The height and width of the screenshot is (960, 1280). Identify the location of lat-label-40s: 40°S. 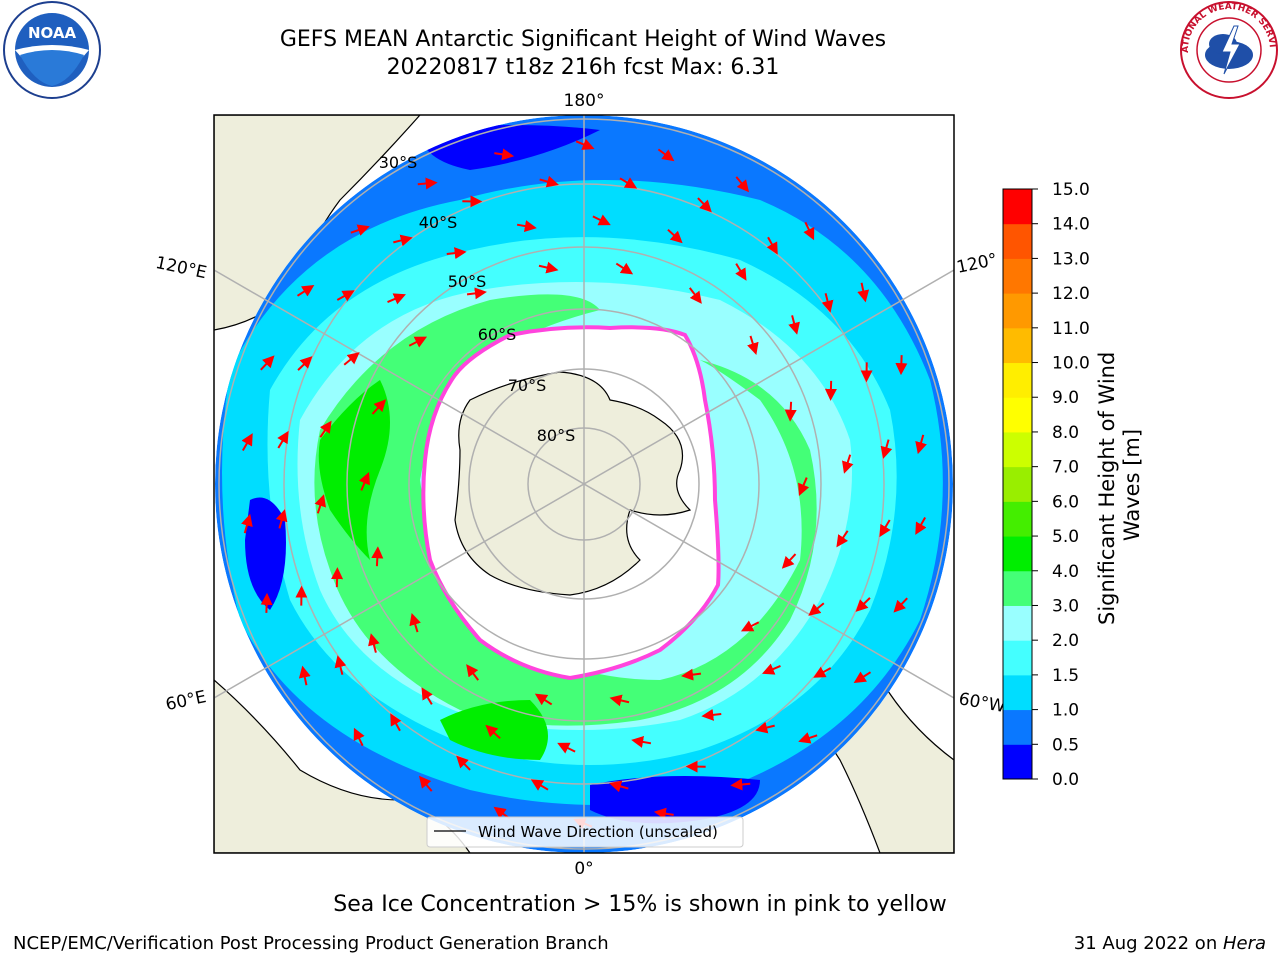
(438, 222).